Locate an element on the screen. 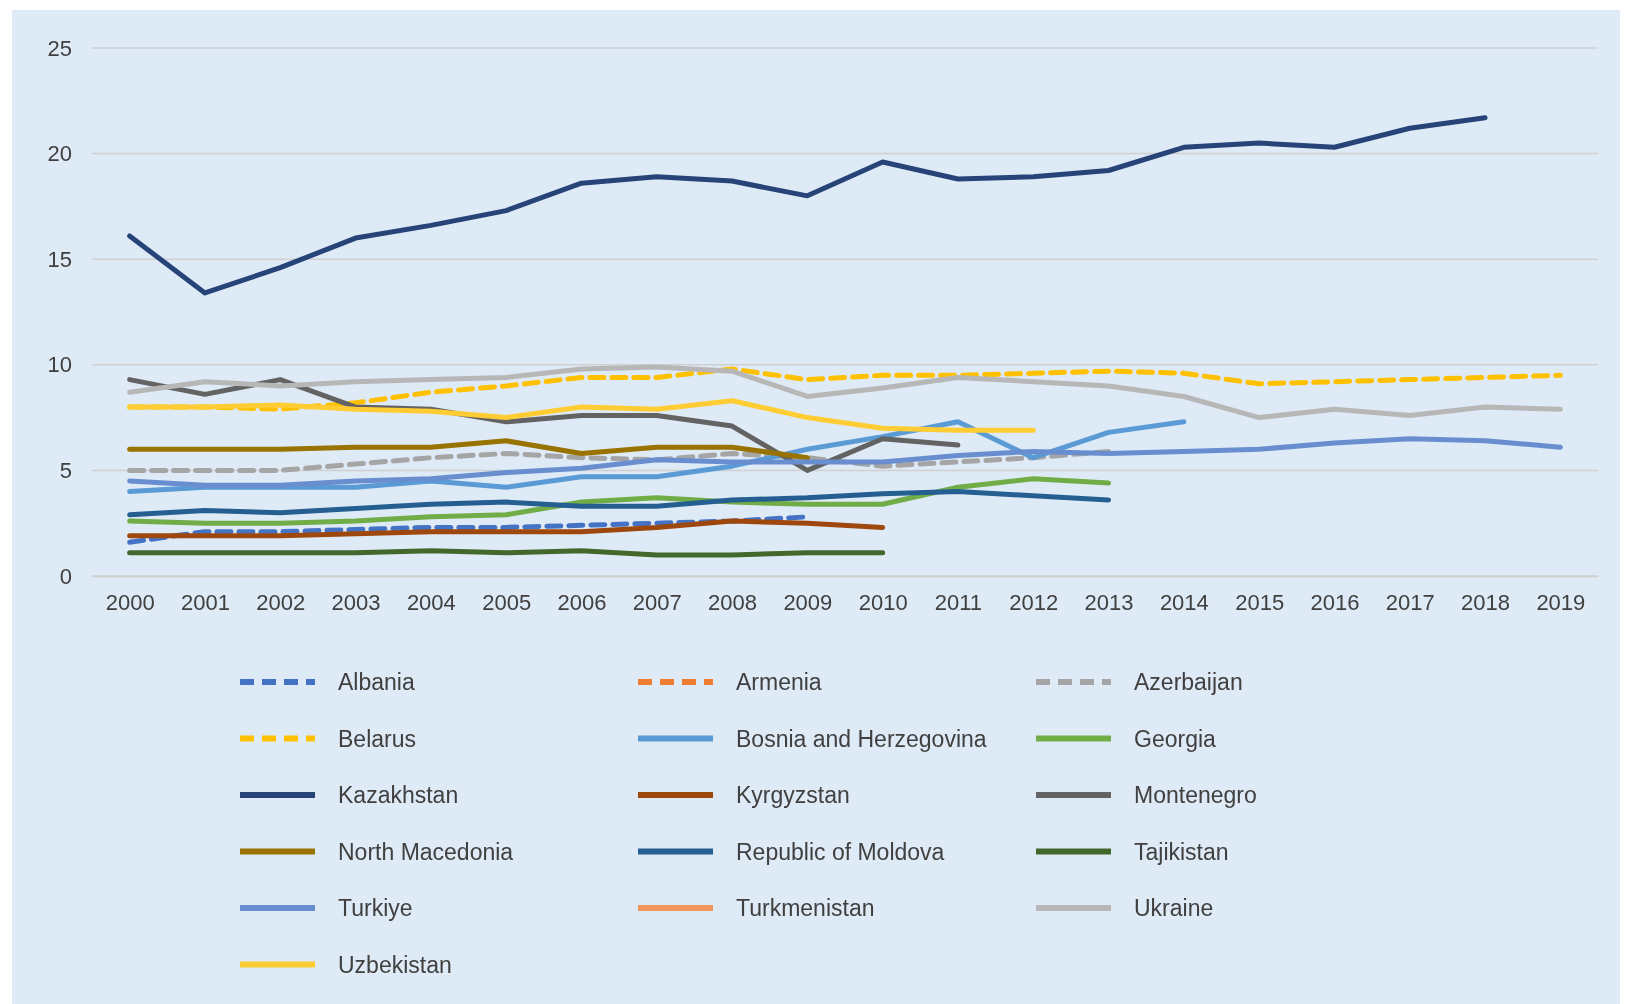 The height and width of the screenshot is (1004, 1625). x-tick-label: 2002 is located at coordinates (281, 602).